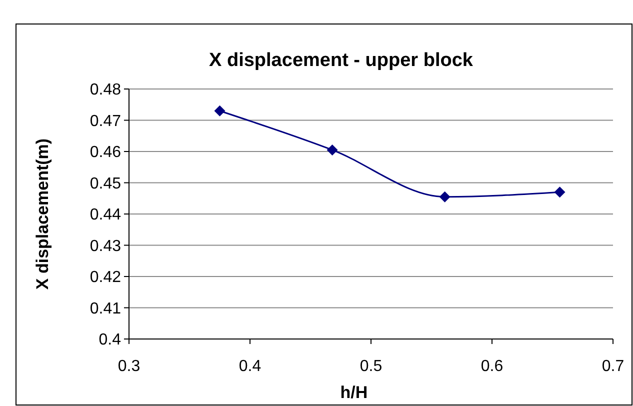 This screenshot has height=406, width=633. Describe the element at coordinates (341, 60) in the screenshot. I see `chart-title: X displacement - upper block` at that location.